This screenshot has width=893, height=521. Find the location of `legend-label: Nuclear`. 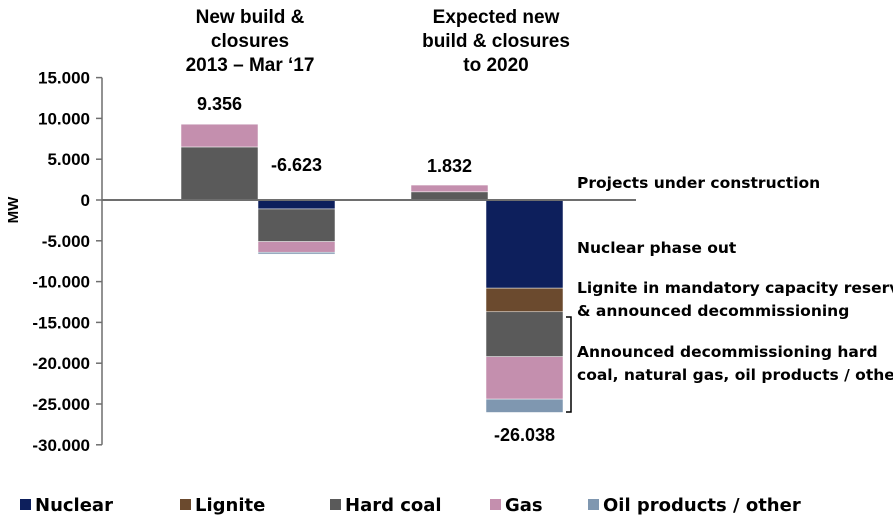

legend-label: Nuclear is located at coordinates (74, 505).